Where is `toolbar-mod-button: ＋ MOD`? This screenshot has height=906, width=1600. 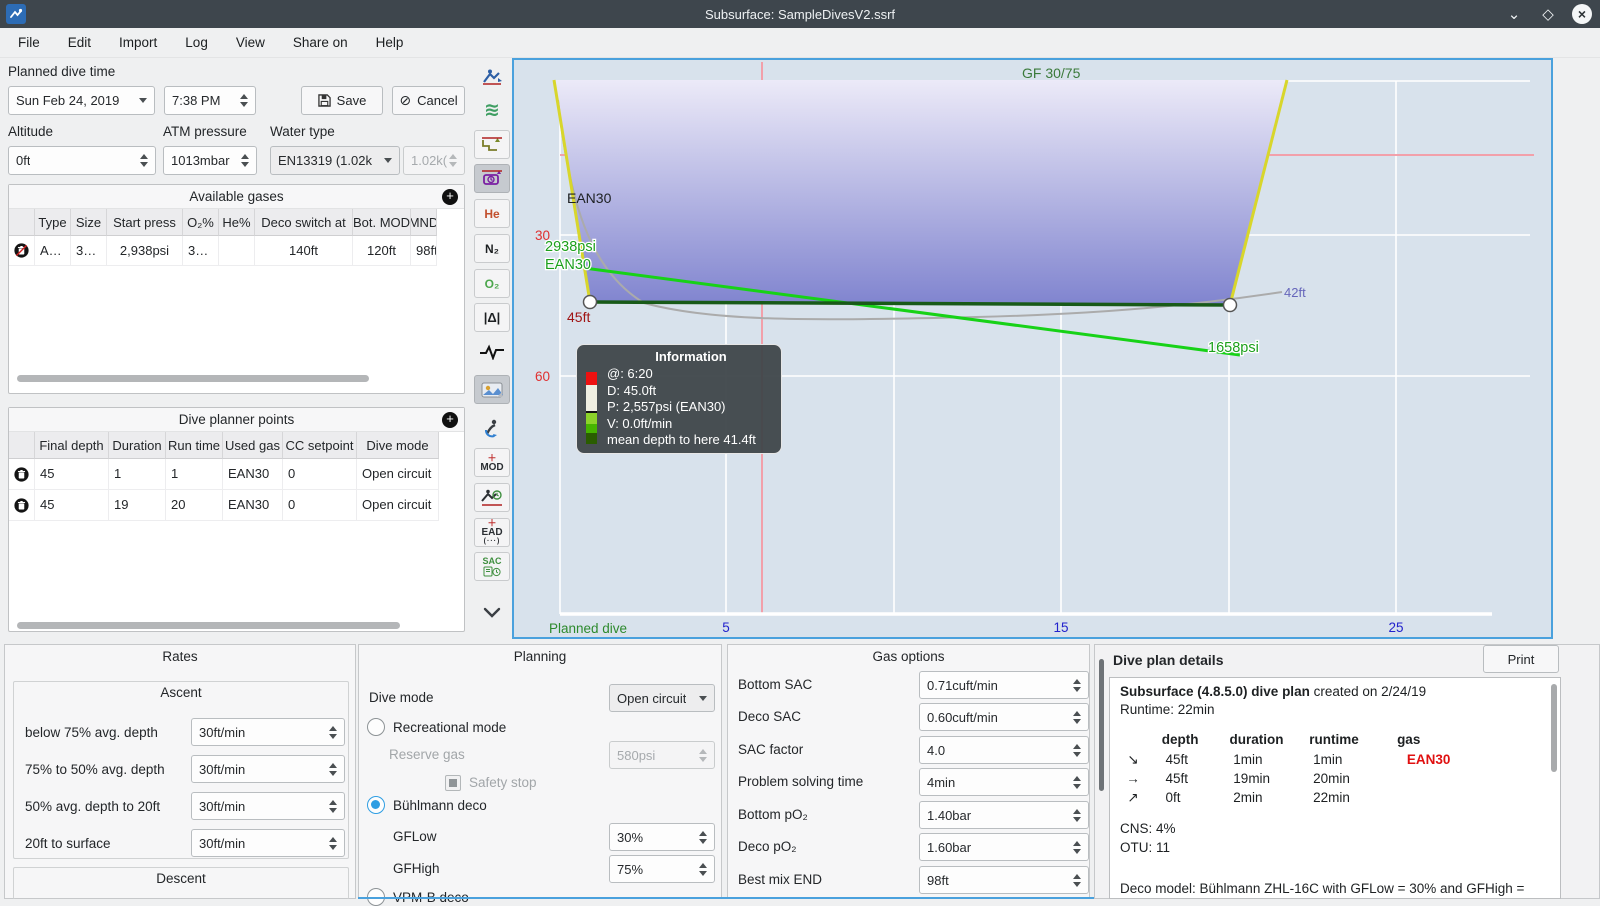
toolbar-mod-button: ＋ MOD is located at coordinates (492, 462).